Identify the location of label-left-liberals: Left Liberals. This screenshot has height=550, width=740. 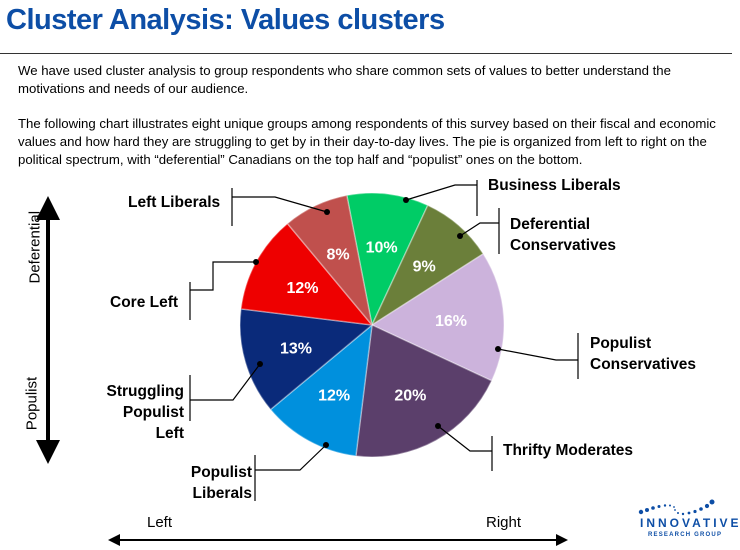
(174, 202).